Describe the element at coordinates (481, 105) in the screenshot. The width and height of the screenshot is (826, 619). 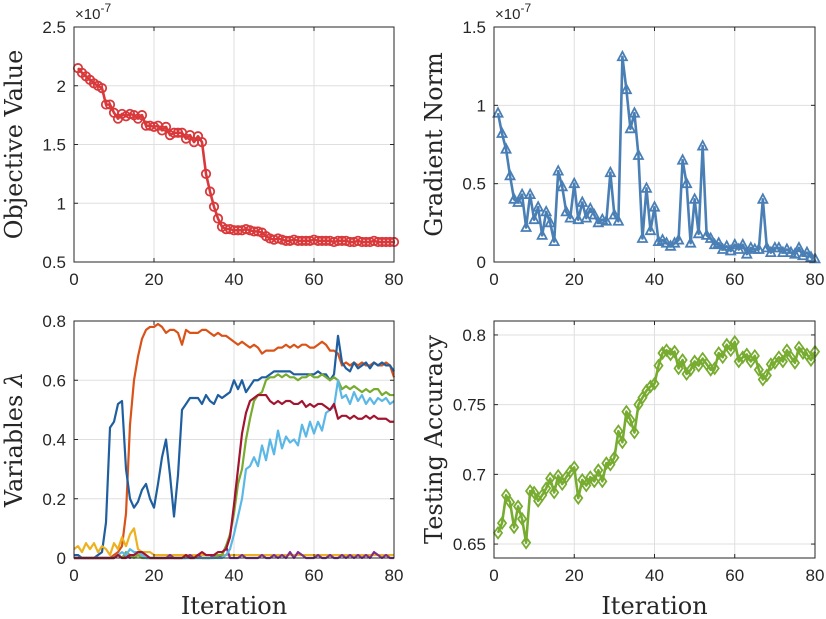
I see `y-tick-label: 1` at that location.